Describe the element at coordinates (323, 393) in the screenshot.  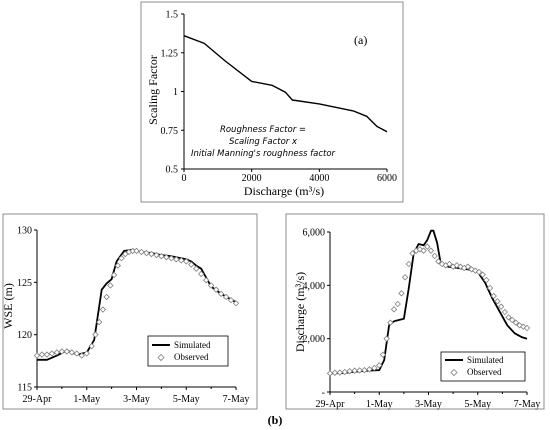
I see `chart-b2-y-tick-label: -` at that location.